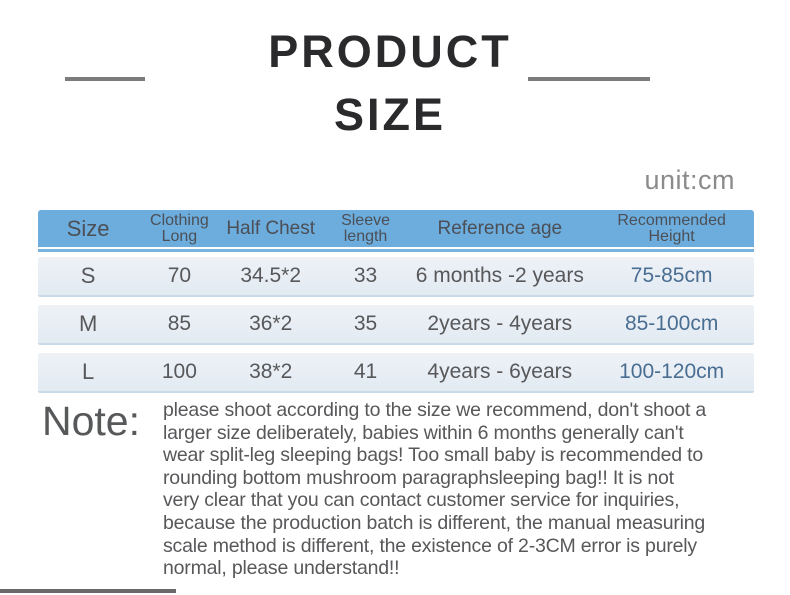 This screenshot has height=595, width=790. Describe the element at coordinates (365, 275) in the screenshot. I see `sleeve-length-cell: 33` at that location.